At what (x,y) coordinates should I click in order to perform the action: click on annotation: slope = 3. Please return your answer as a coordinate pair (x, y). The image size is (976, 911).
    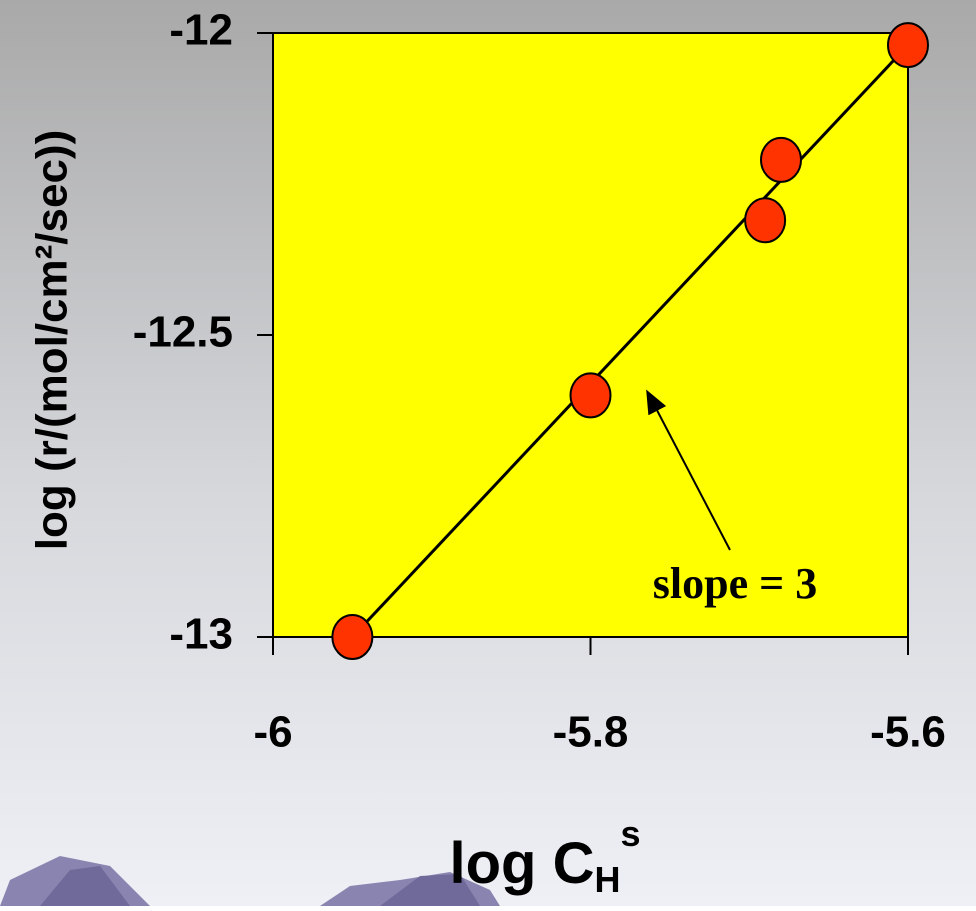
    Looking at the image, I should click on (735, 583).